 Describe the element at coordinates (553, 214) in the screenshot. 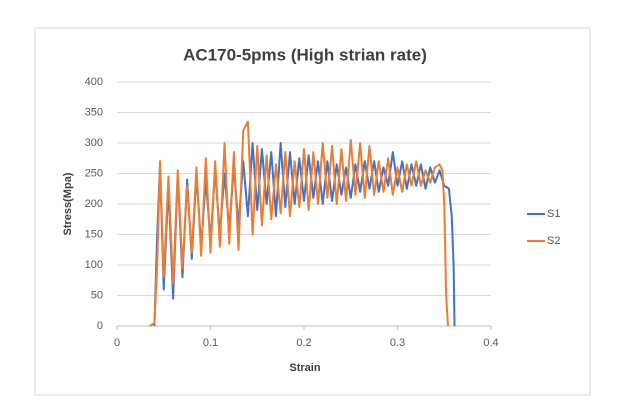

I see `legend-label: S1` at that location.